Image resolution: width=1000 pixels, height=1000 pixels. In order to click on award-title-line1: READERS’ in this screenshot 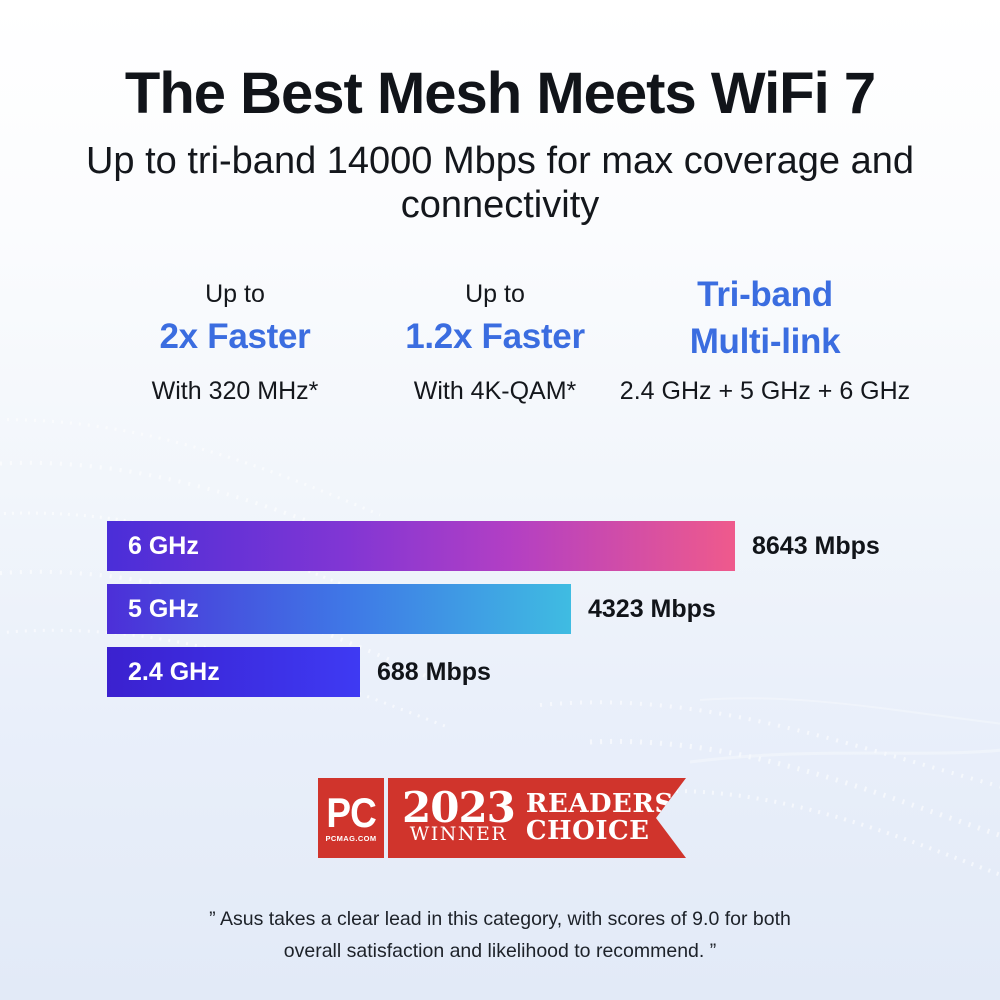, I will do `click(604, 803)`.